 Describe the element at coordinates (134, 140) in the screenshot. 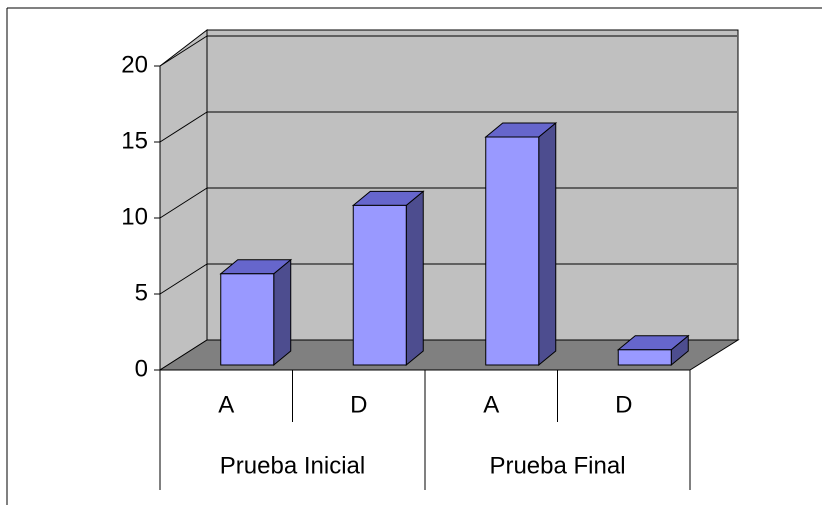

I see `y-tick-label: 15` at that location.